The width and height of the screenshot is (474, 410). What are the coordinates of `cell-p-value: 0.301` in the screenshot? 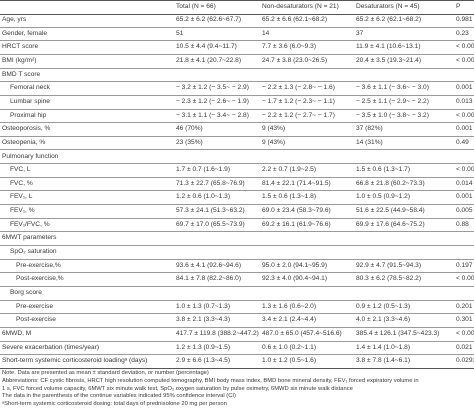 It's located at (464, 320).